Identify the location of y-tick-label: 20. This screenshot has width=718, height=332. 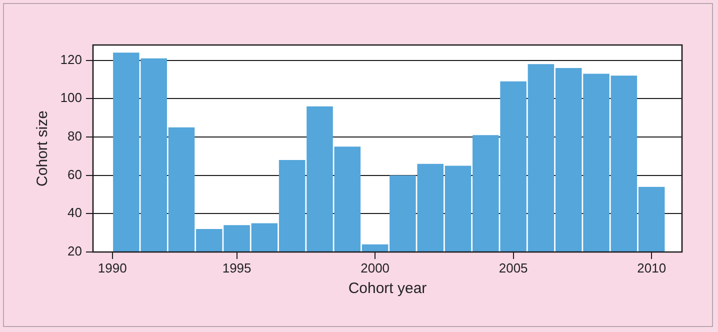
(75, 251).